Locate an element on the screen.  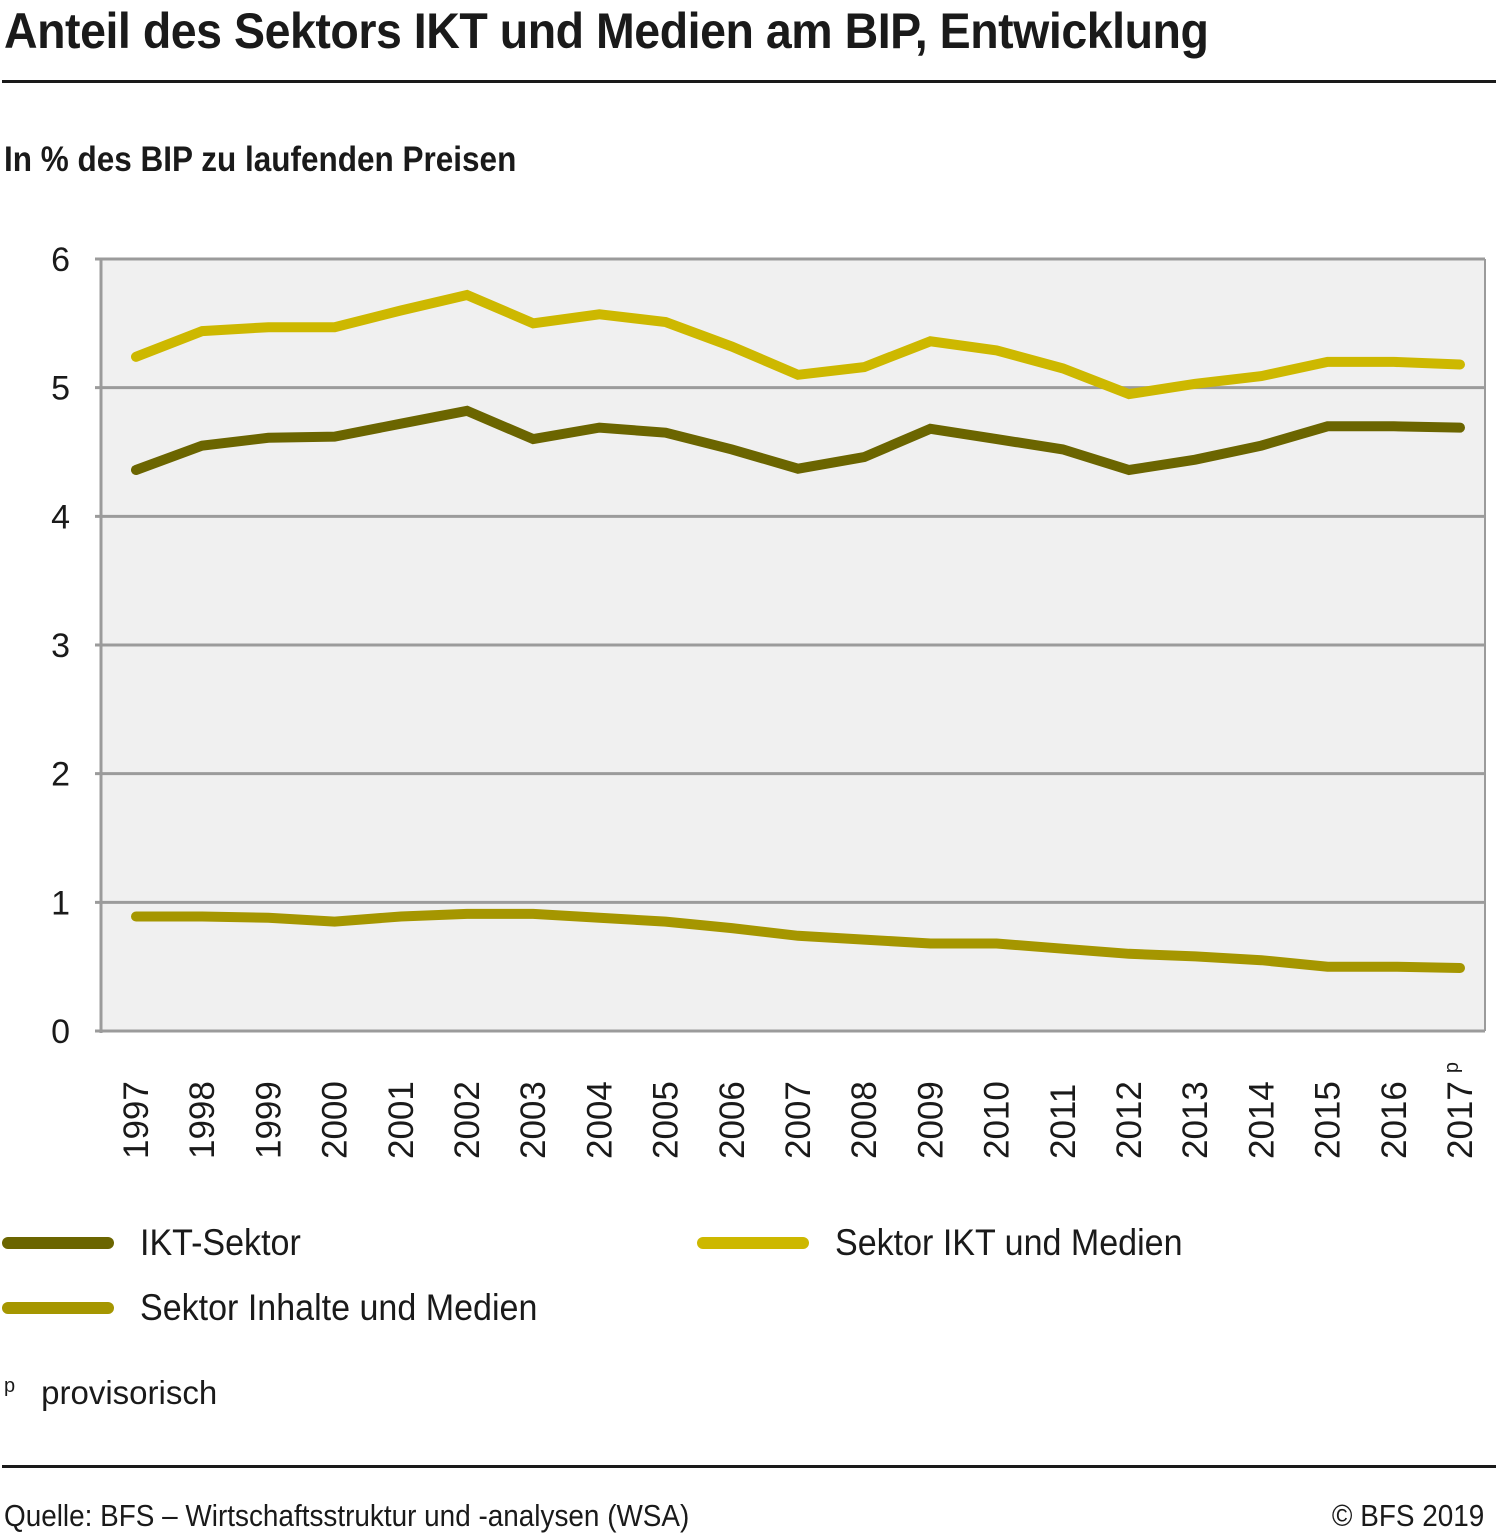
footnote: p provisorisch is located at coordinates (110, 1393).